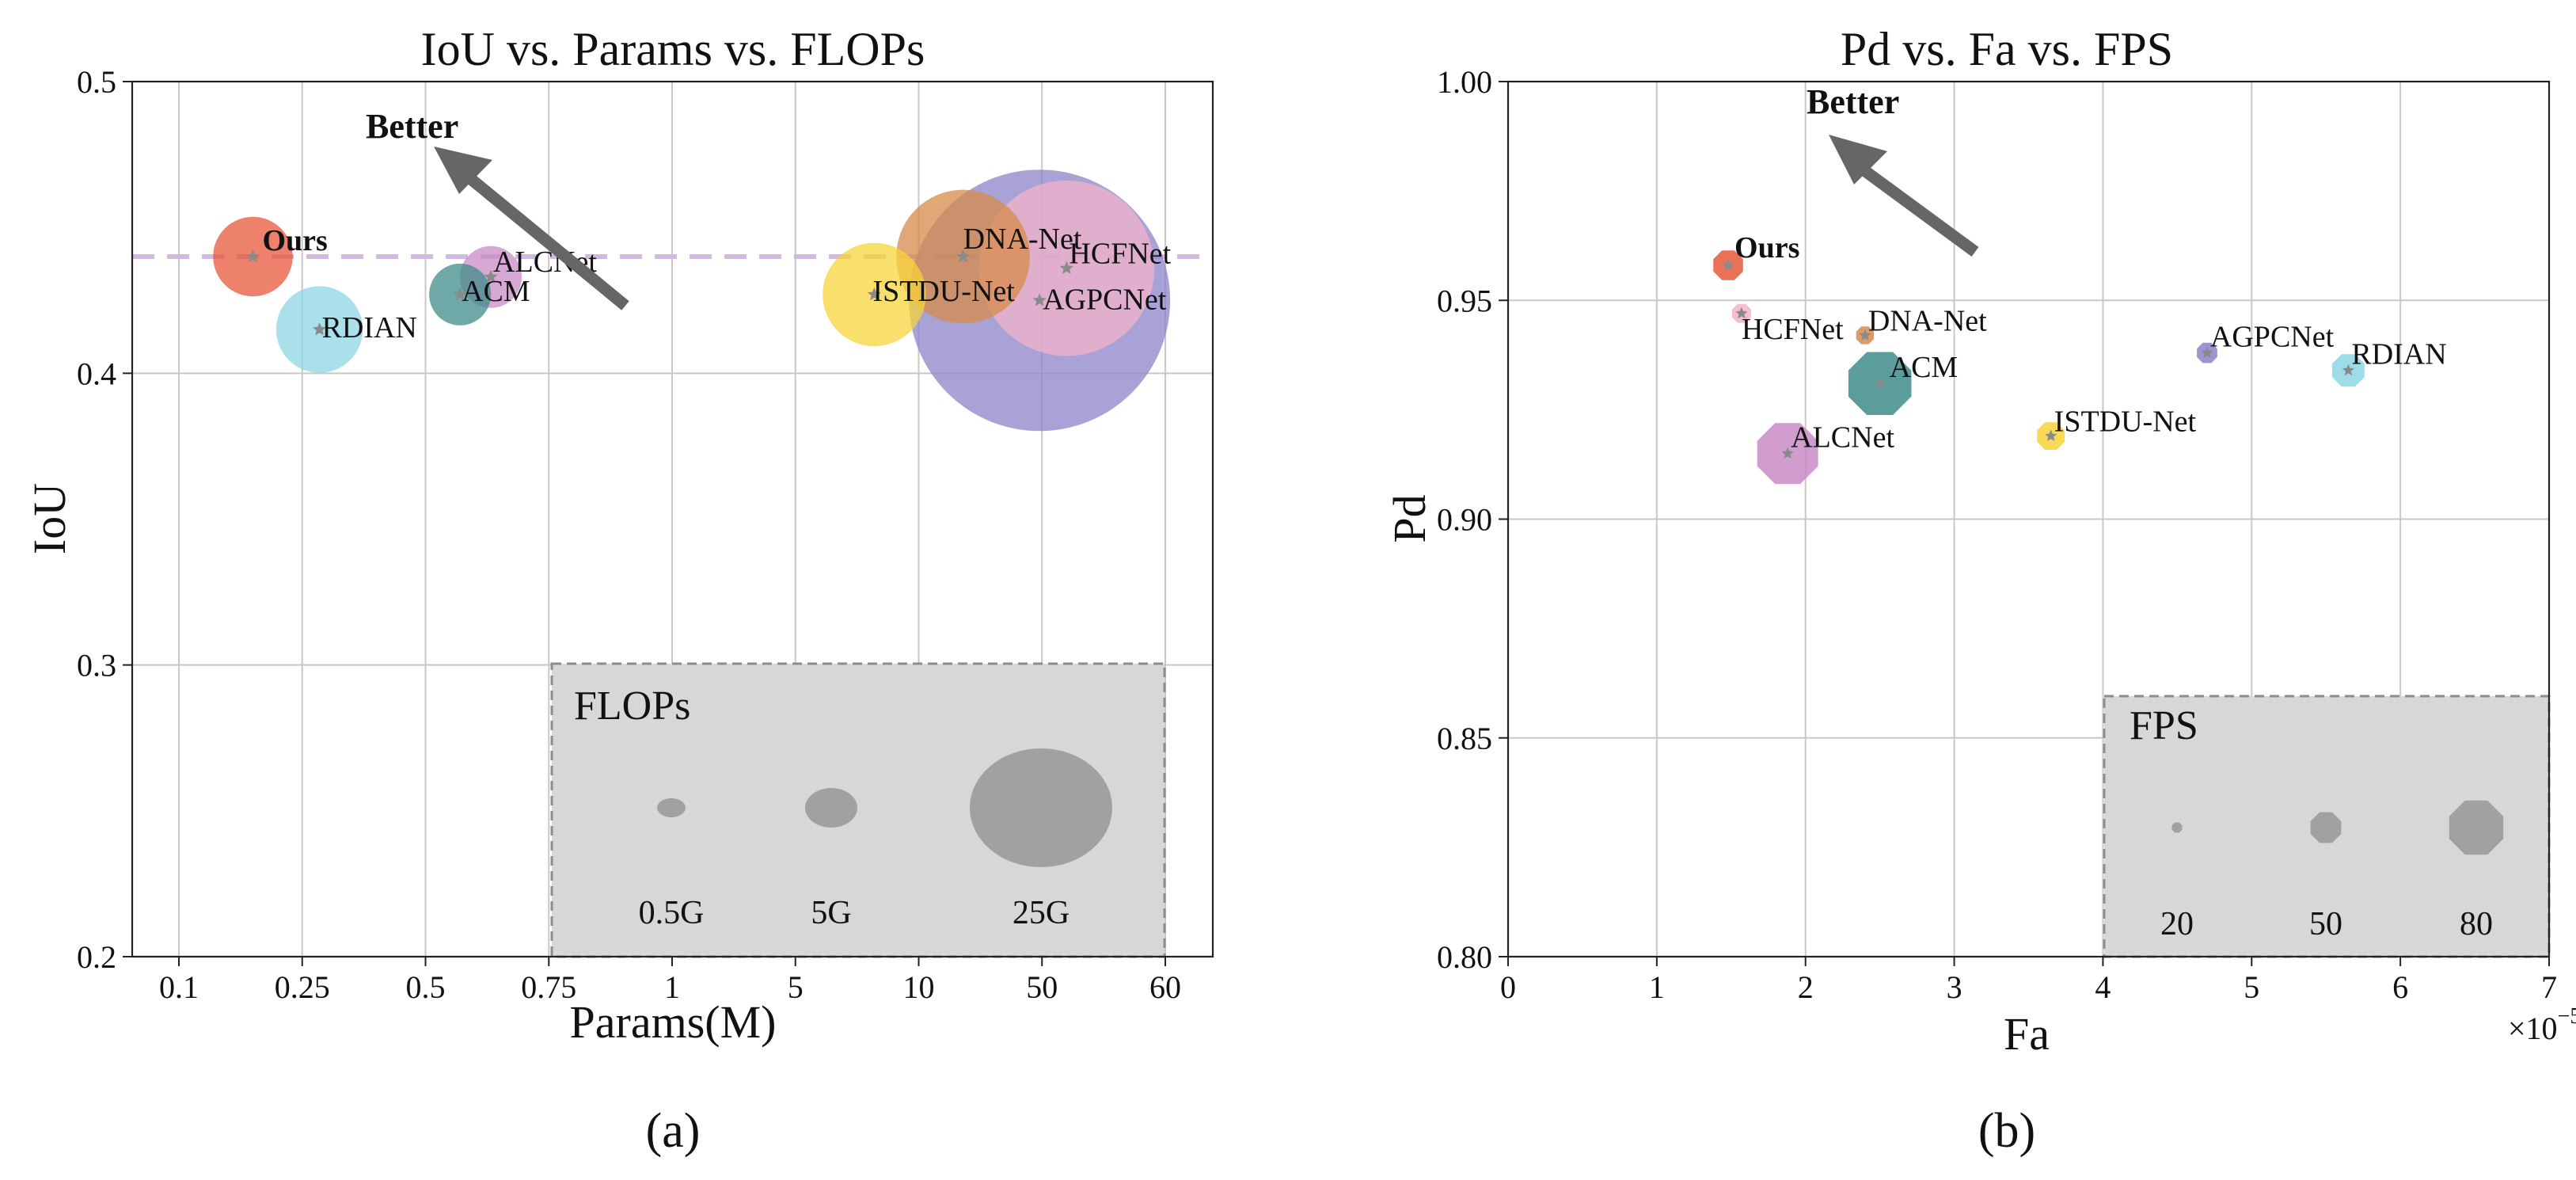  Describe the element at coordinates (831, 913) in the screenshot. I see `legend-label-a: 5G` at that location.